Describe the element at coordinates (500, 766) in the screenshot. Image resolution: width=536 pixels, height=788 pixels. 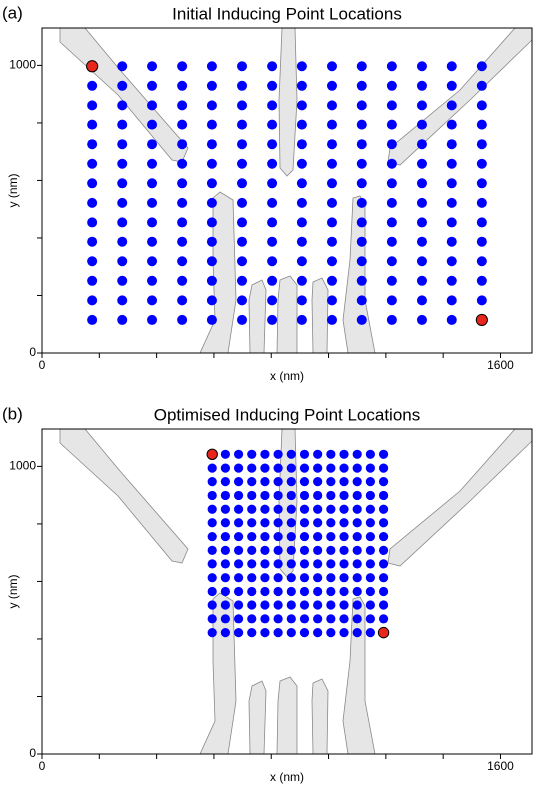
I see `x-tick-label: 1600` at that location.